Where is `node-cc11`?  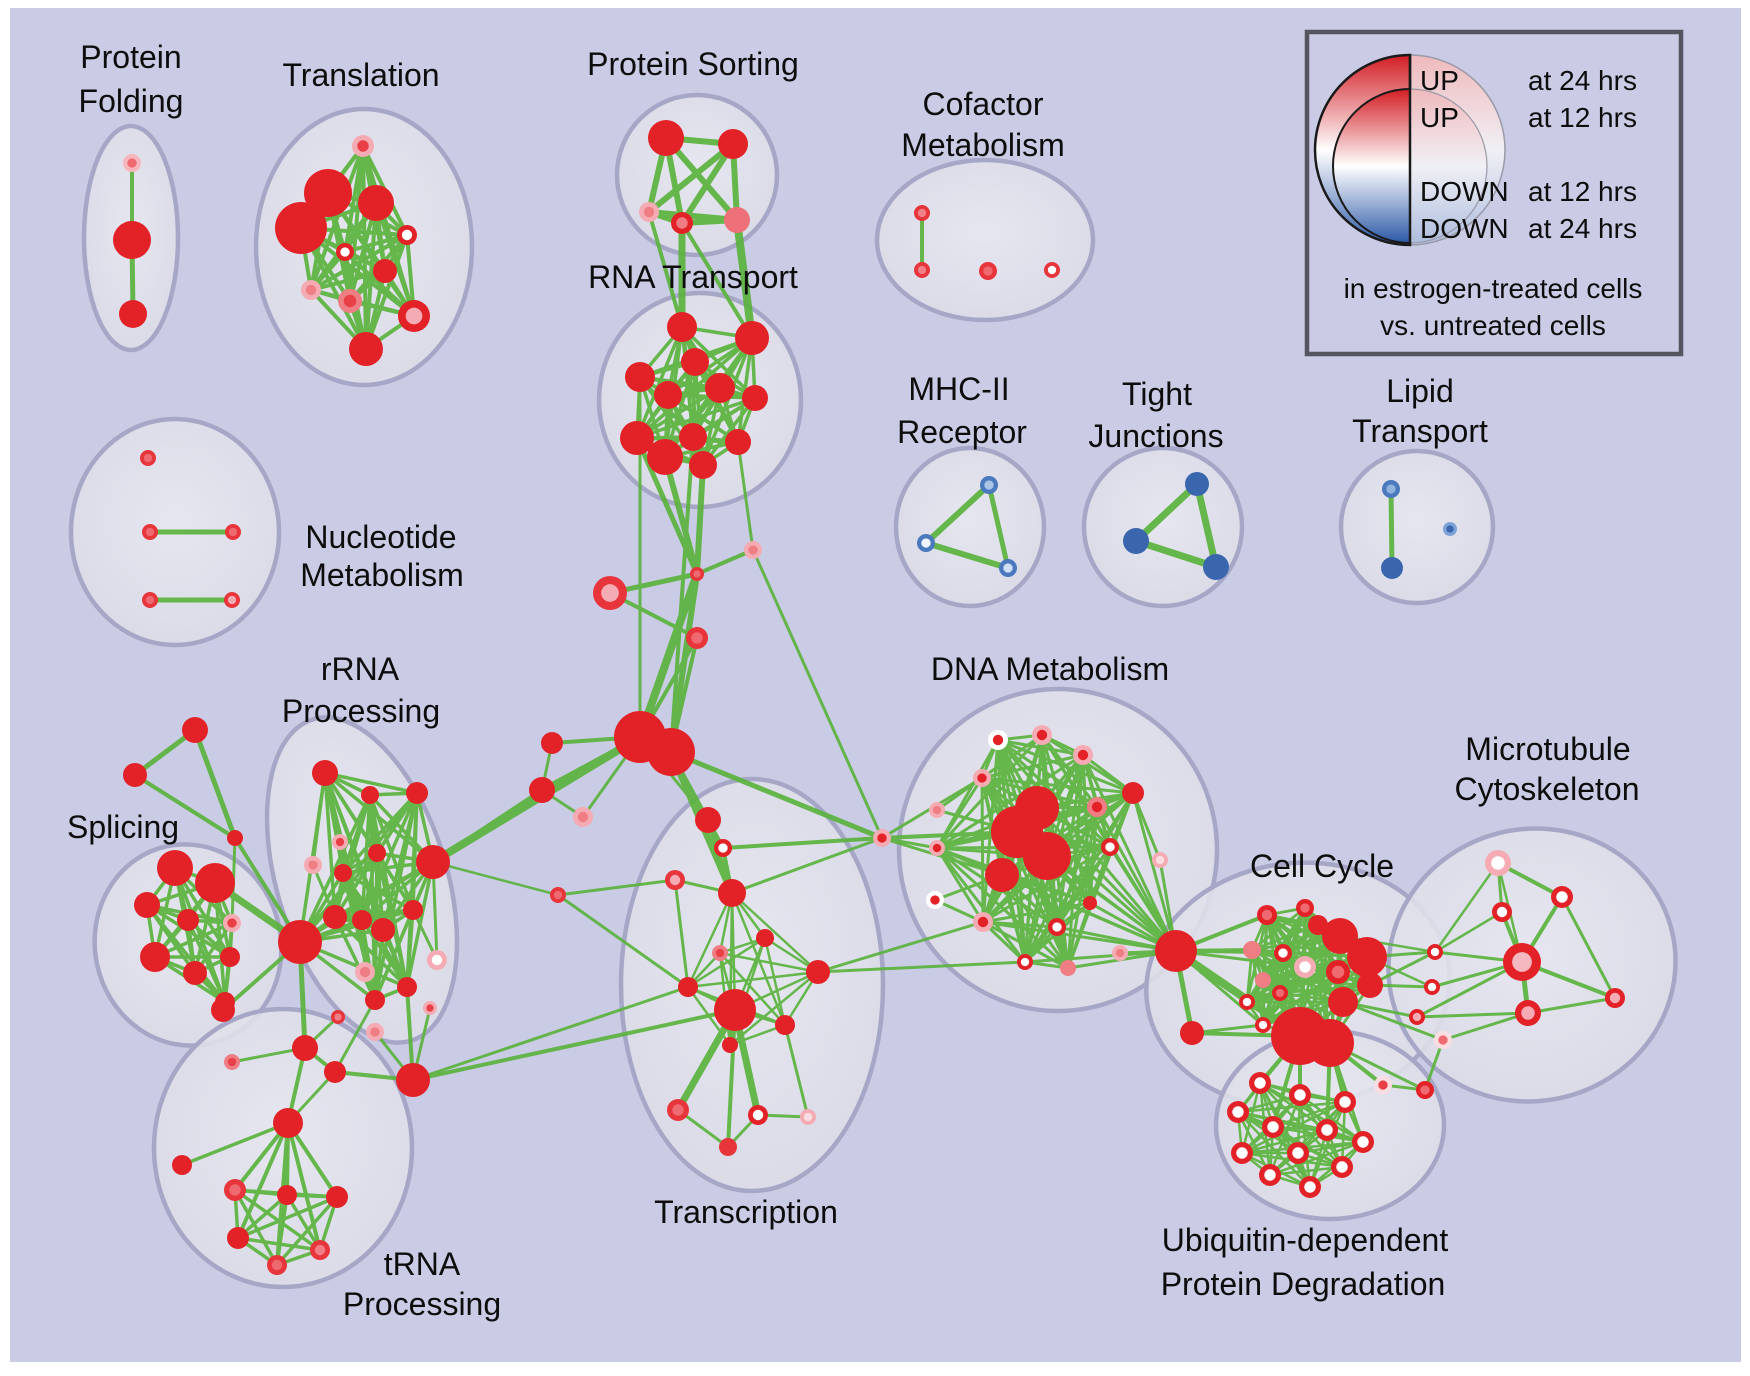
node-cc11 is located at coordinates (1263, 980).